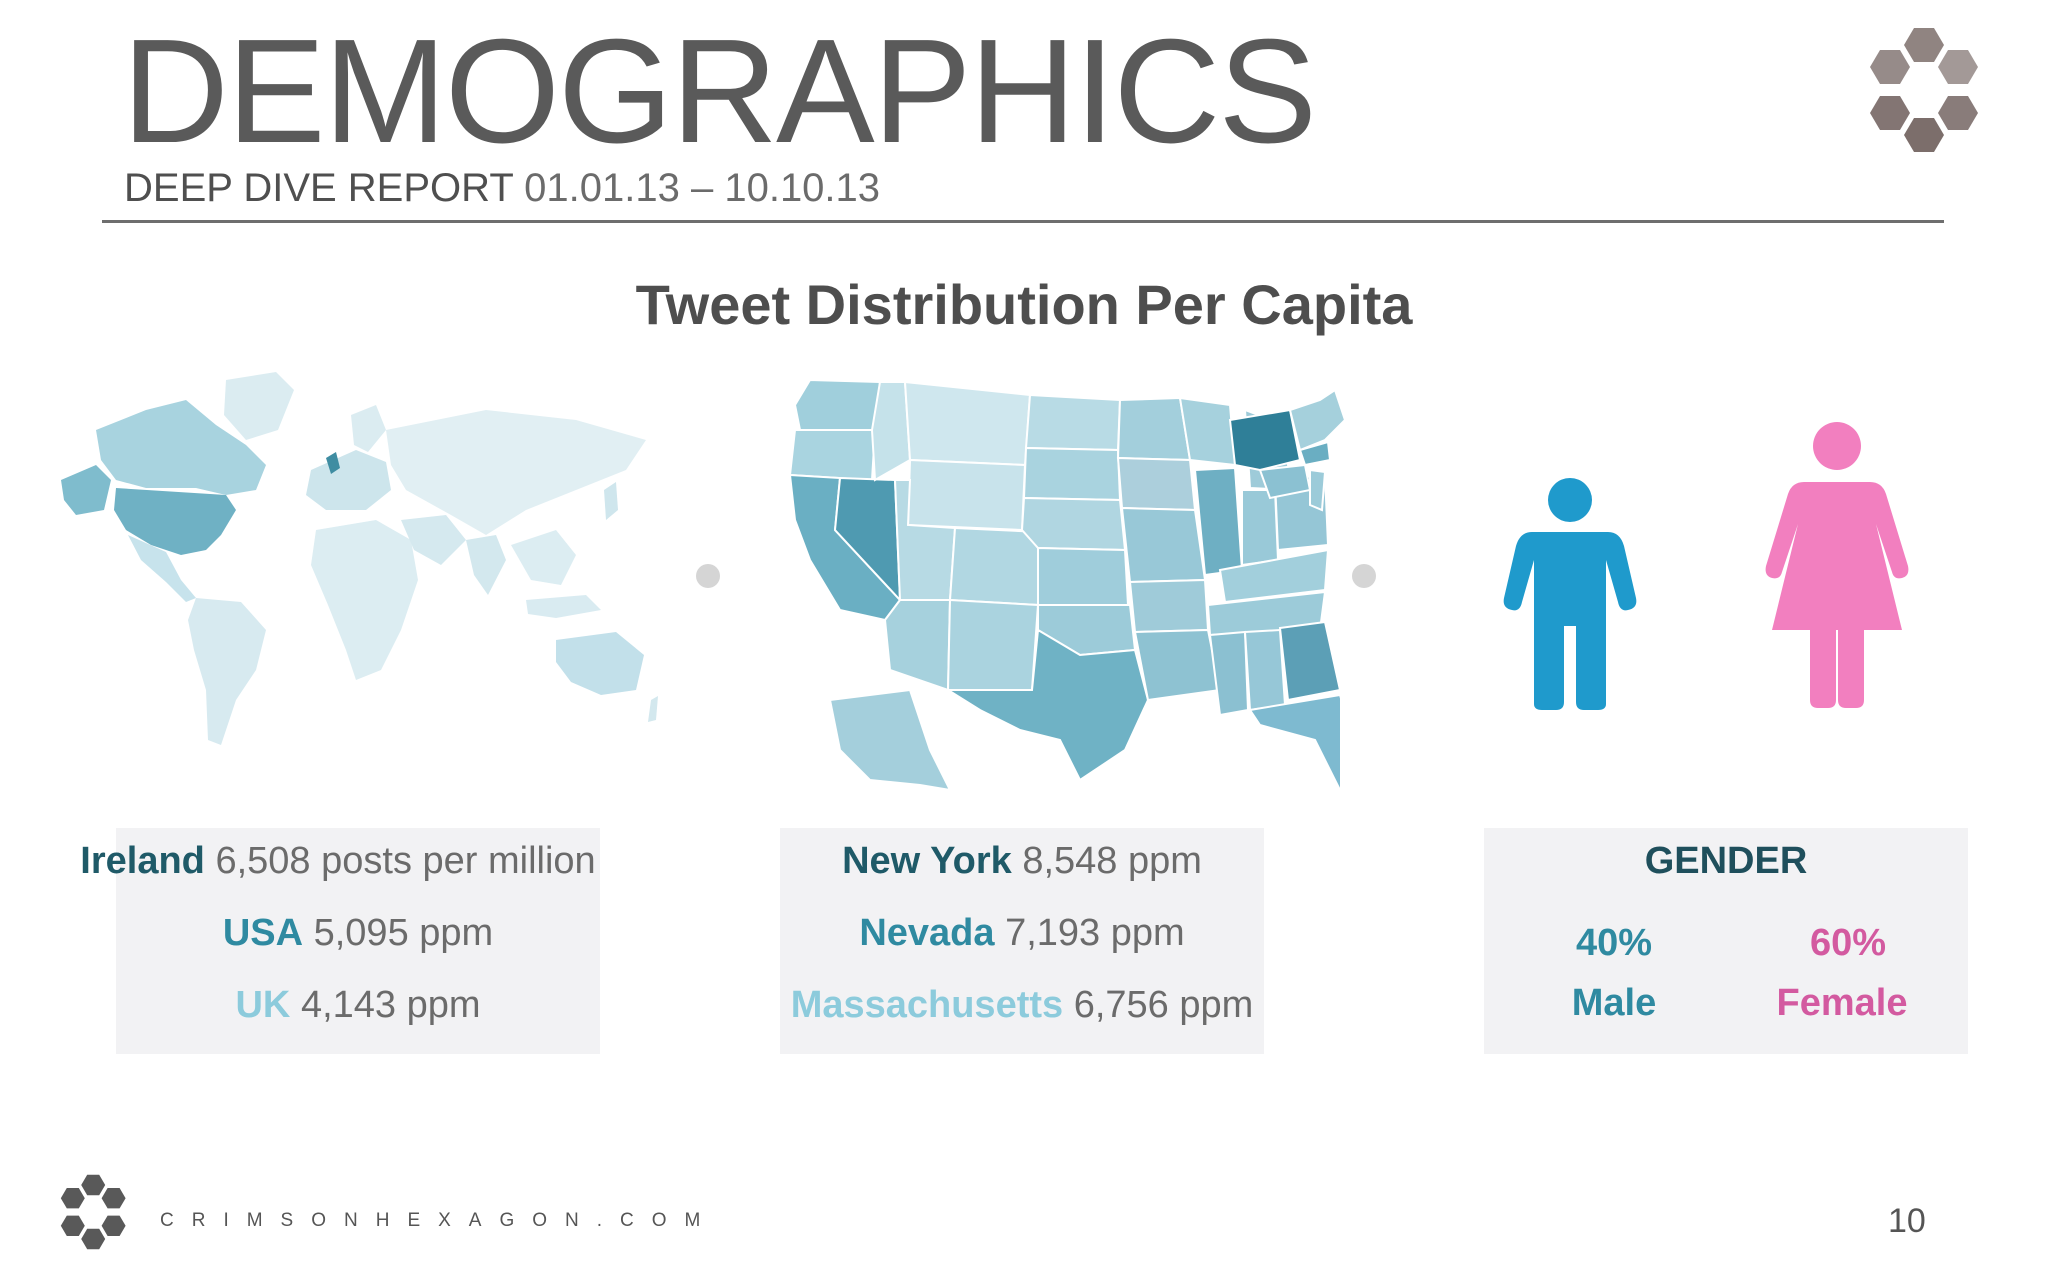  I want to click on state-value: 6,756 ppm, so click(1163, 1005).